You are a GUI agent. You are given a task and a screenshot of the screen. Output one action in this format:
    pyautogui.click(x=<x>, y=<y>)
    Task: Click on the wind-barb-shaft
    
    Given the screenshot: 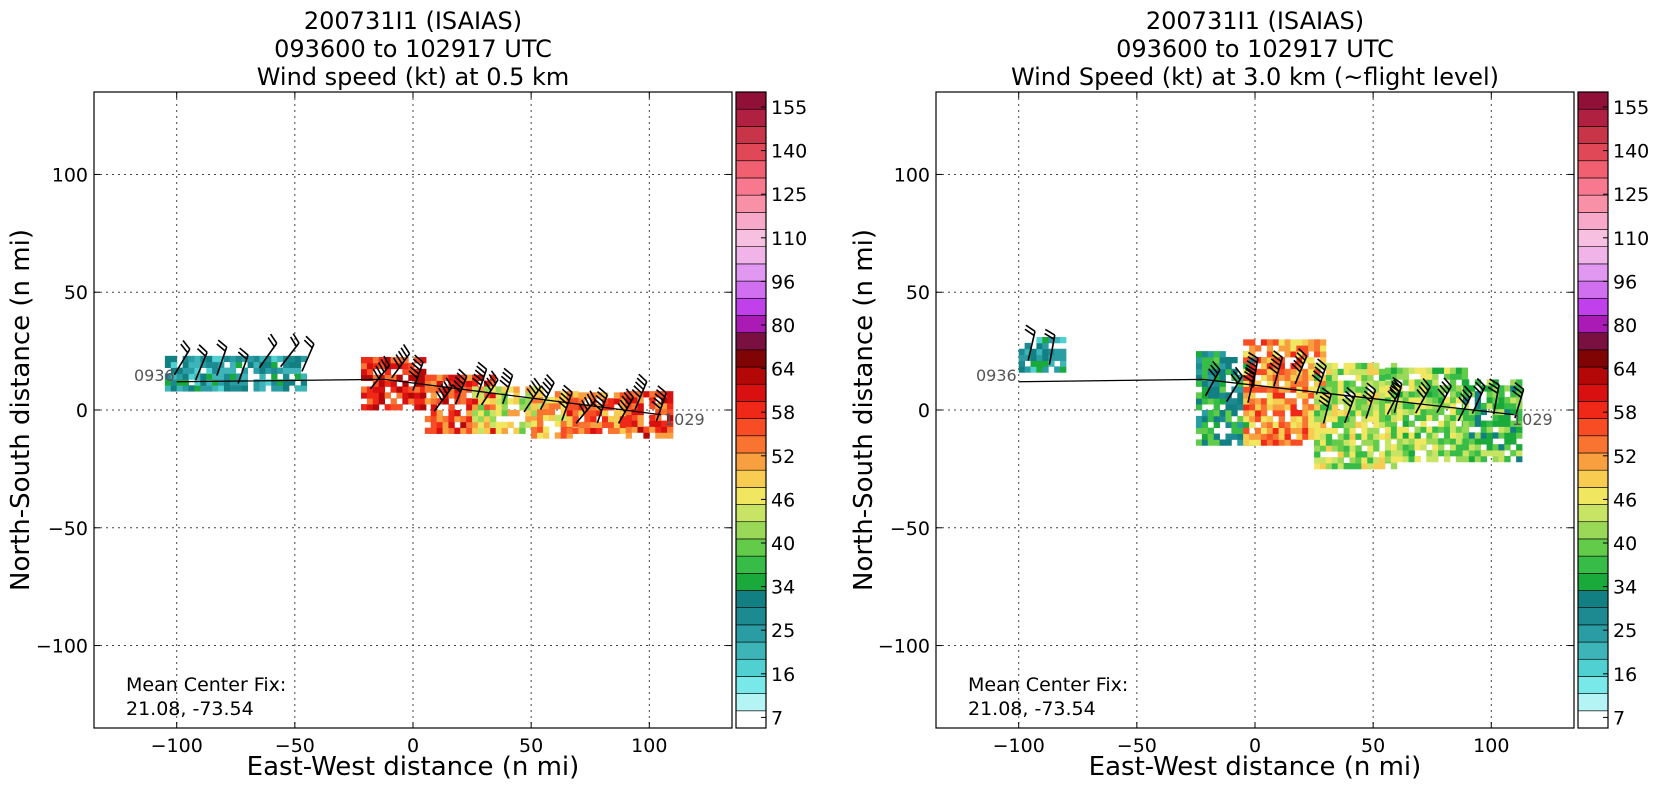 What is the action you would take?
    pyautogui.click(x=1465, y=407)
    